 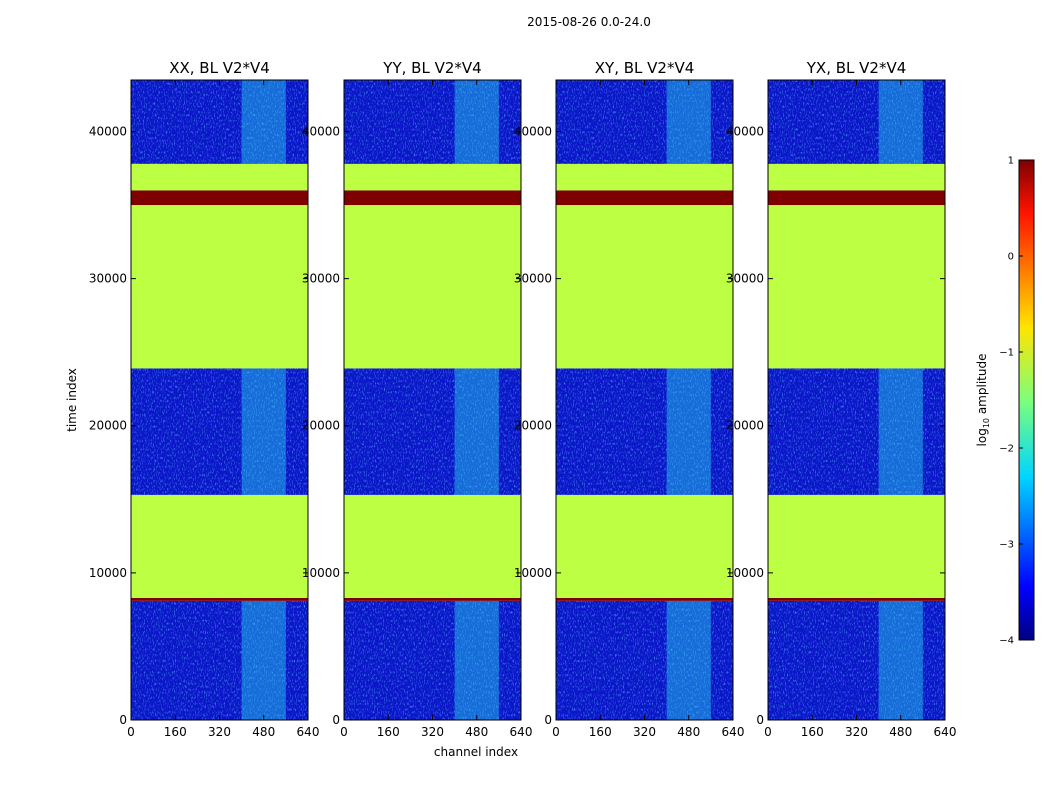 I want to click on panel-title: XX, BL V2*V4, so click(x=219, y=68).